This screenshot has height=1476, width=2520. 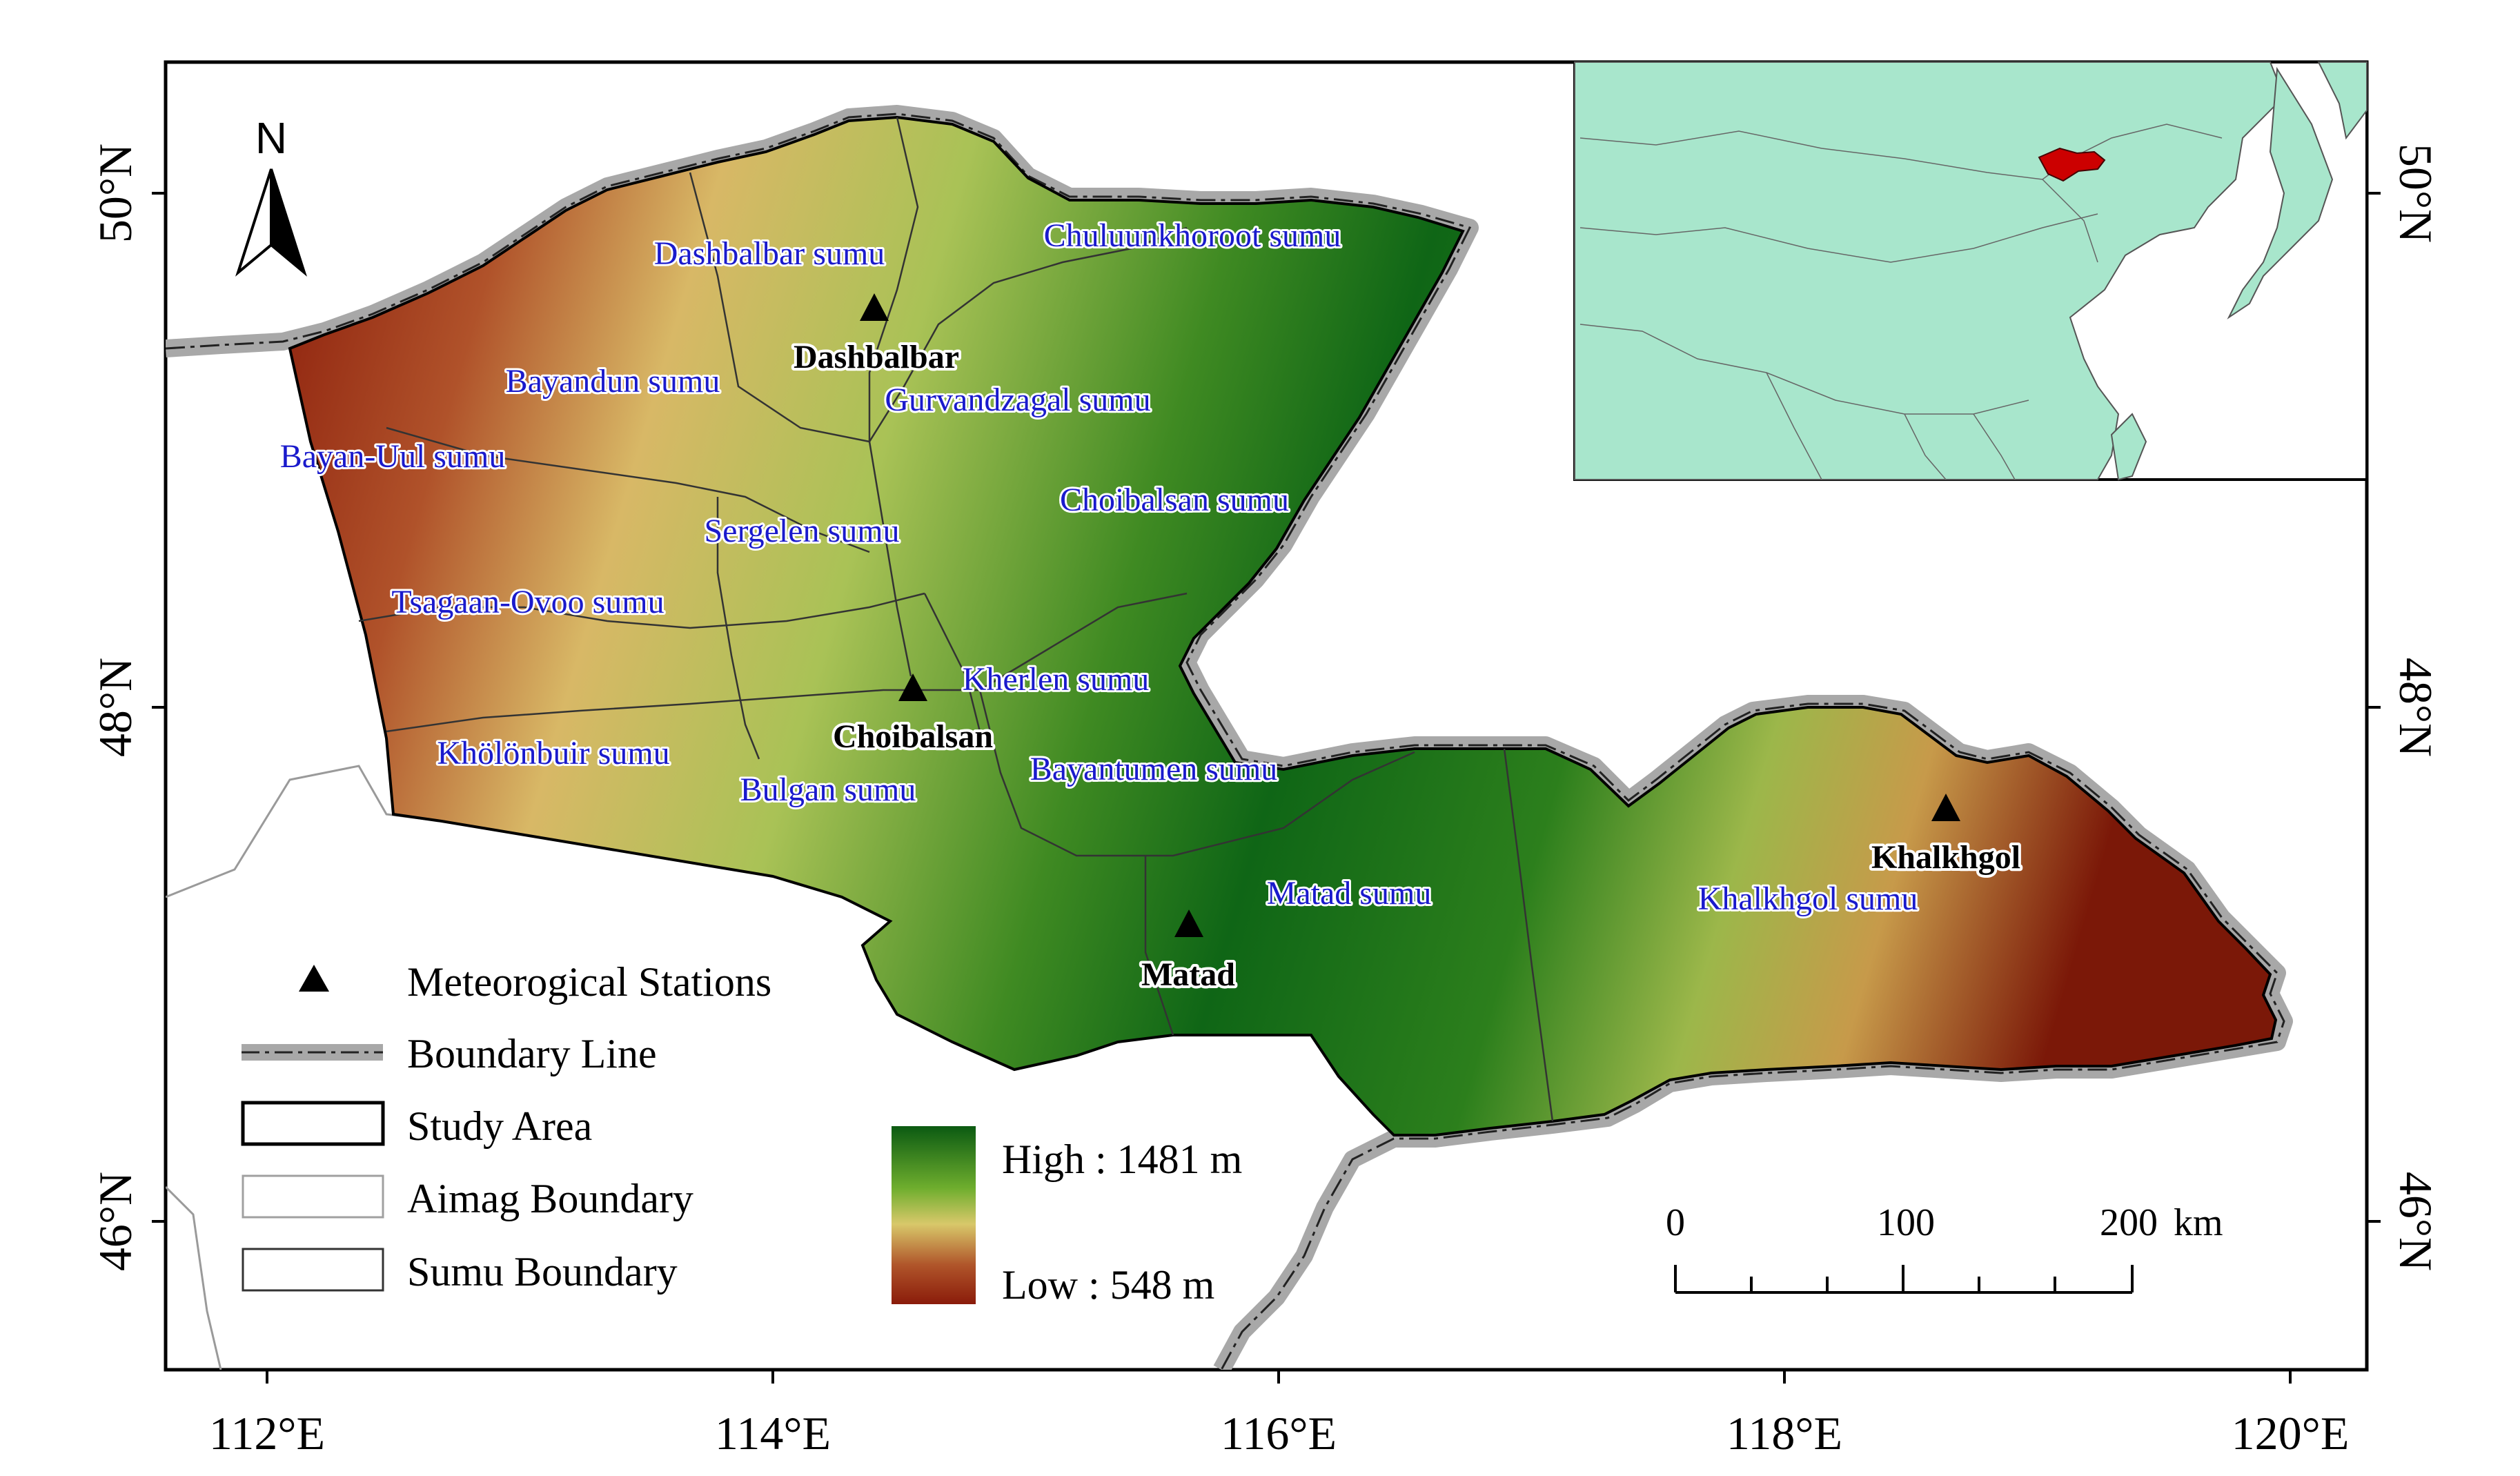 What do you see at coordinates (1901, 302) in the screenshot?
I see `inset-borders` at bounding box center [1901, 302].